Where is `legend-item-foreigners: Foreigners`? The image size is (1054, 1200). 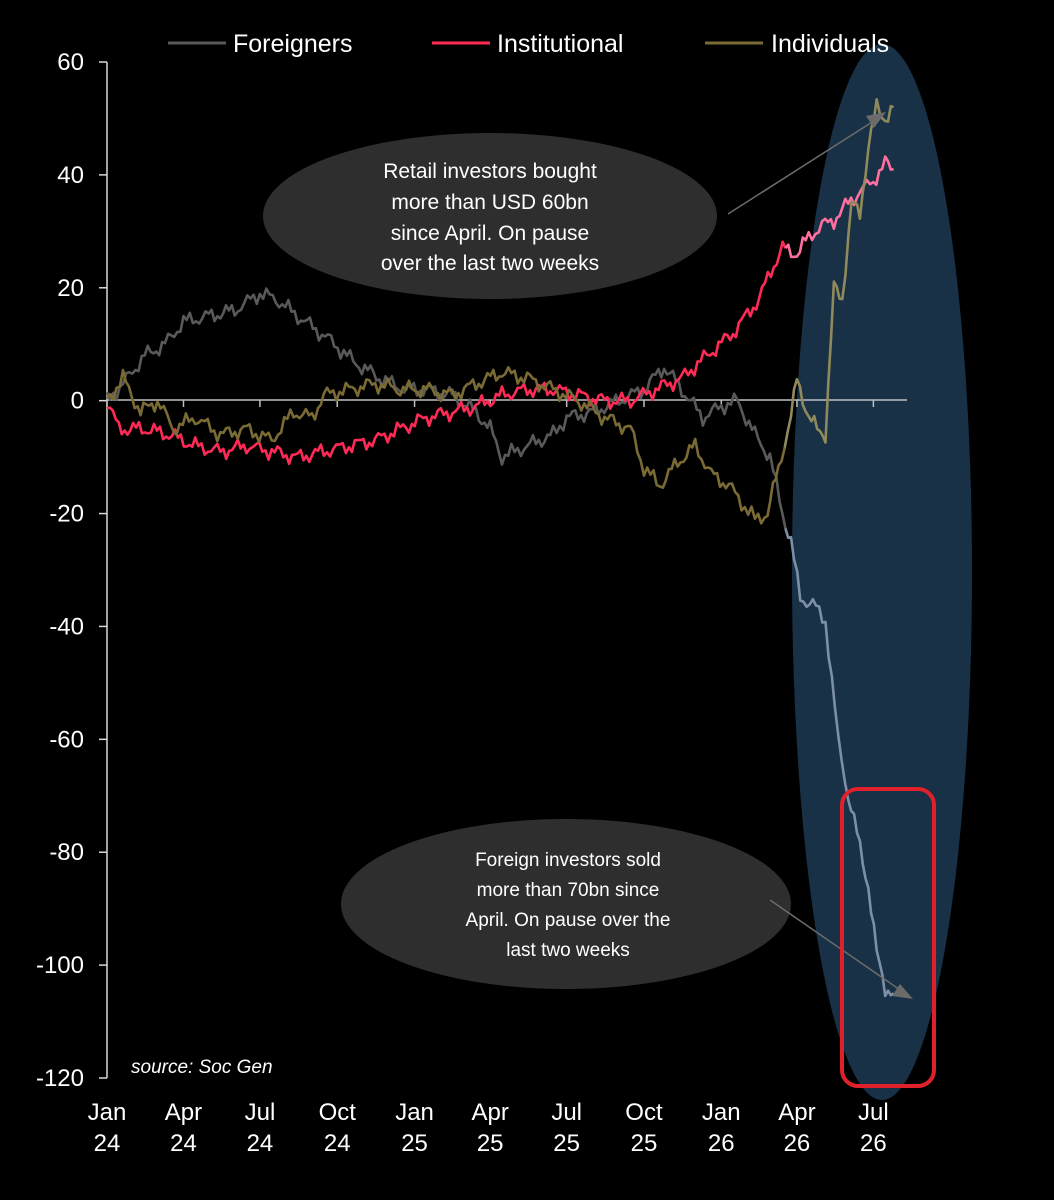
legend-item-foreigners: Foreigners is located at coordinates (260, 44).